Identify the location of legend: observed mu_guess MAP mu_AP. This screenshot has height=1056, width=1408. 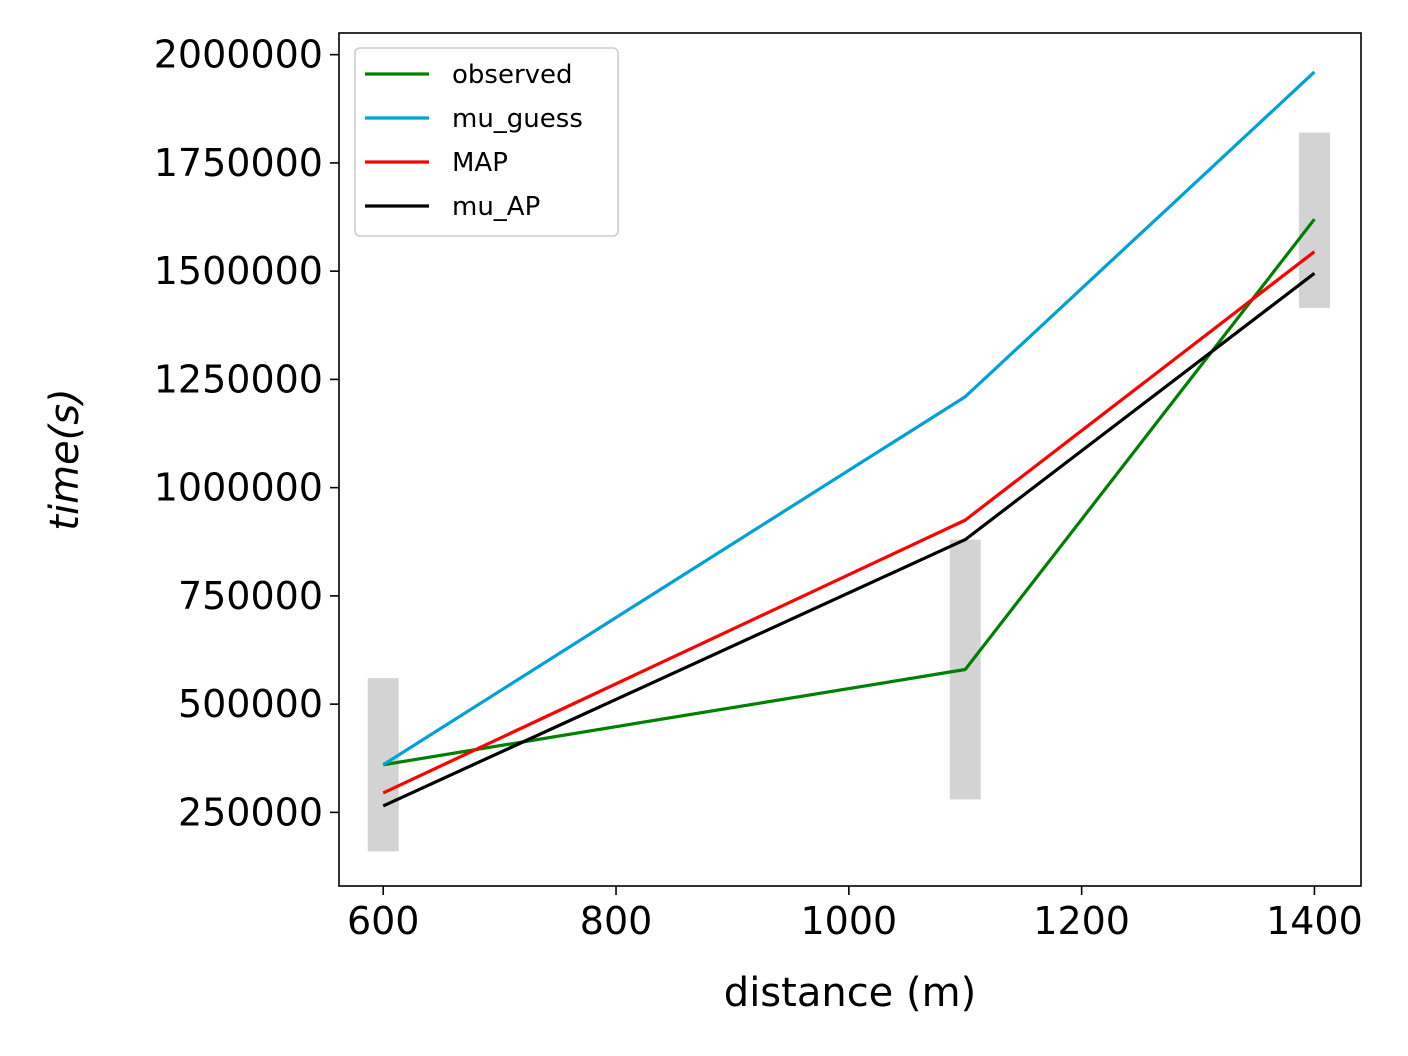
(486, 142).